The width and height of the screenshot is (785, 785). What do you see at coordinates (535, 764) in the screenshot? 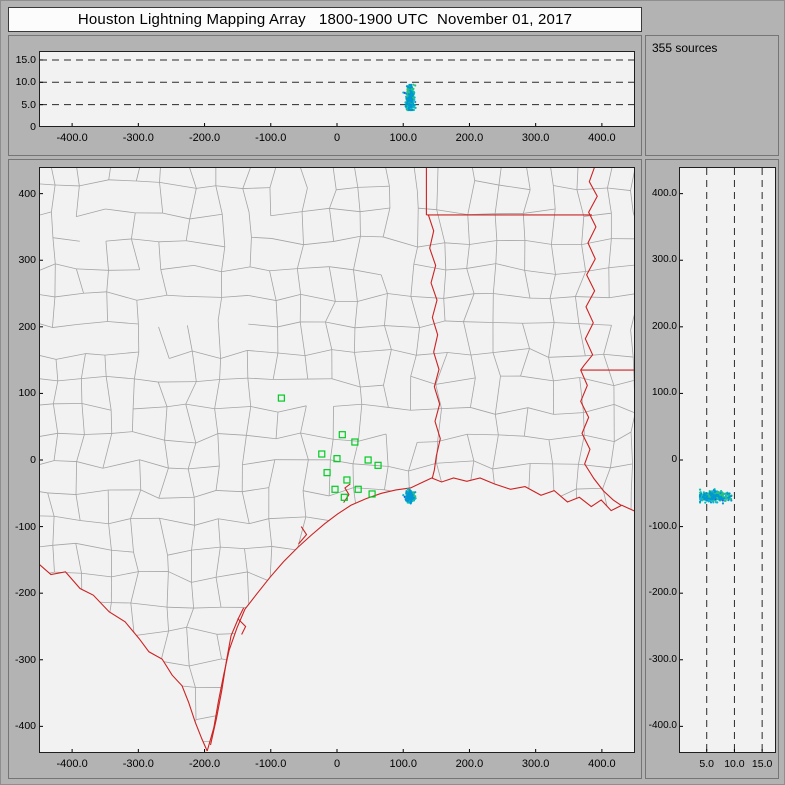
I see `map-x-tick-label: 300.0` at bounding box center [535, 764].